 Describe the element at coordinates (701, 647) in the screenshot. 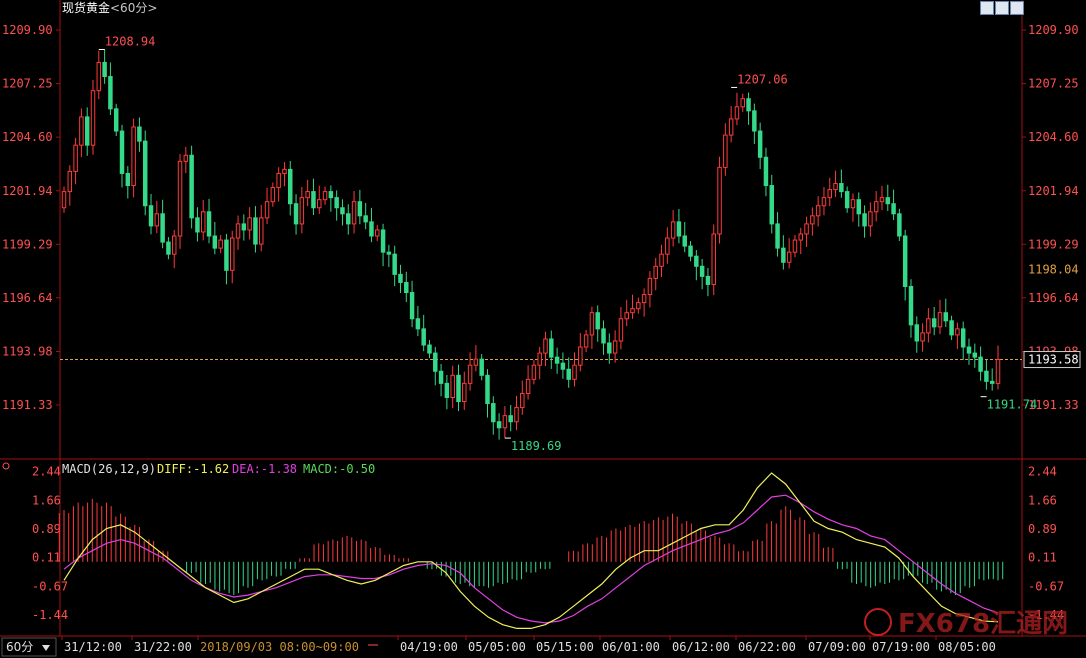

I see `time-label: 06/12:00` at that location.